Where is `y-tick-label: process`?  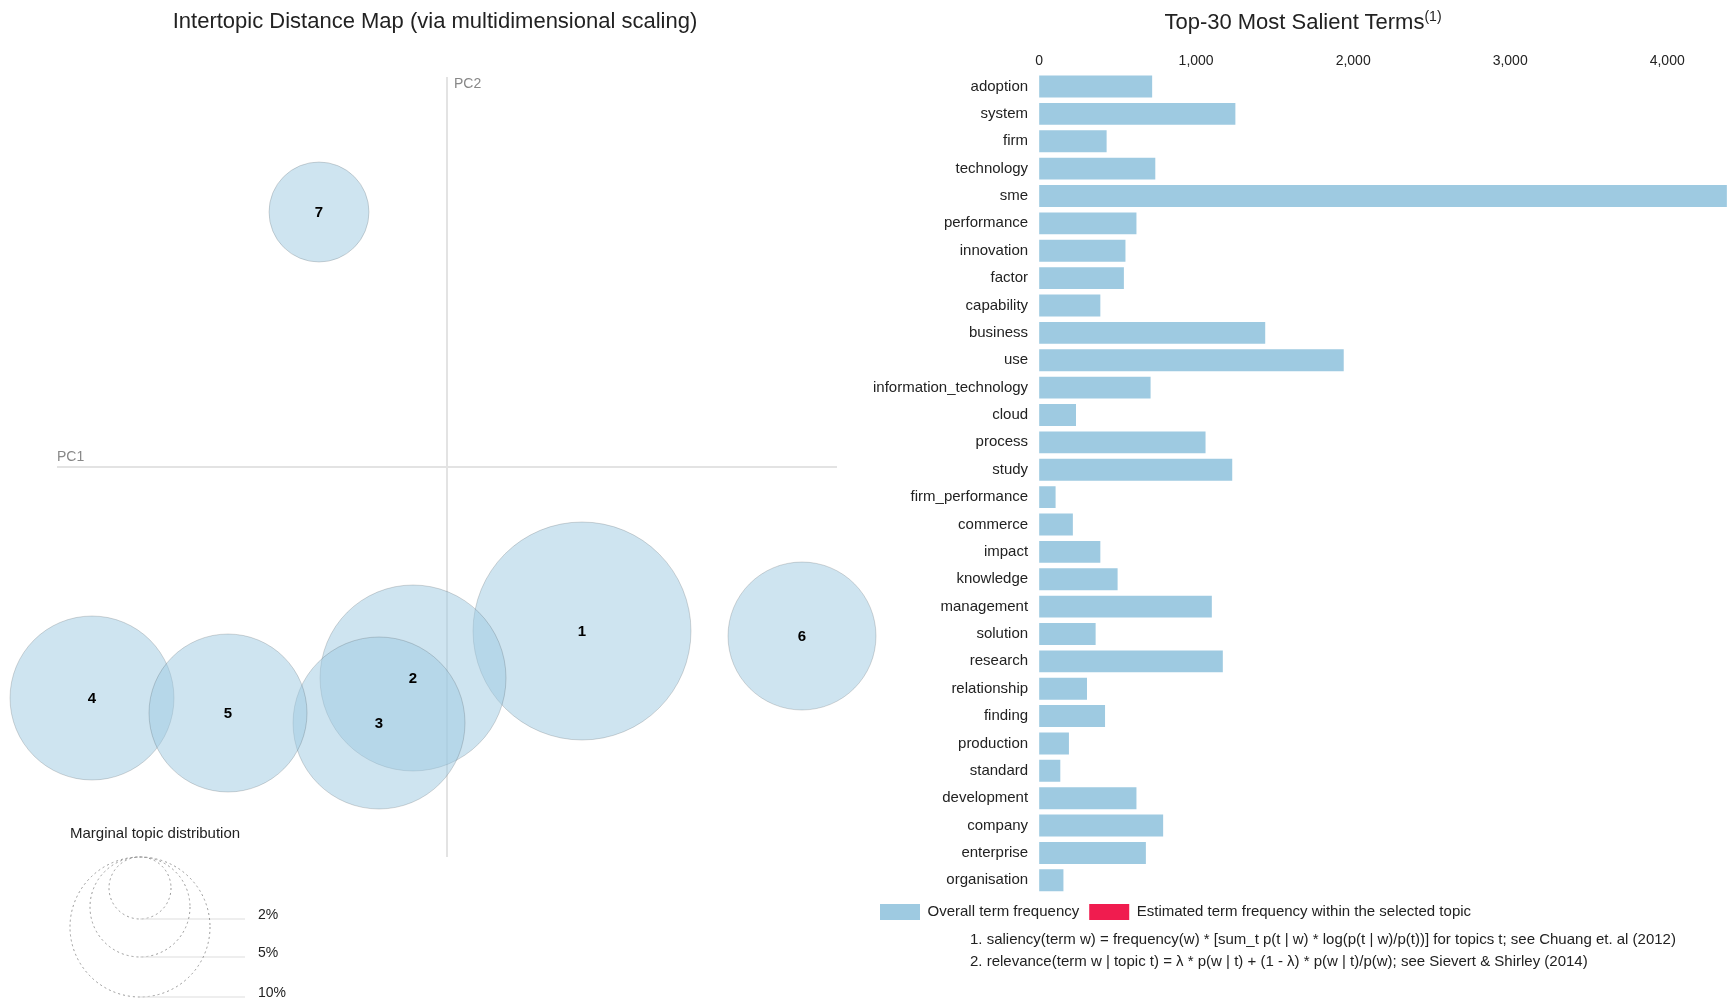
y-tick-label: process is located at coordinates (1002, 441).